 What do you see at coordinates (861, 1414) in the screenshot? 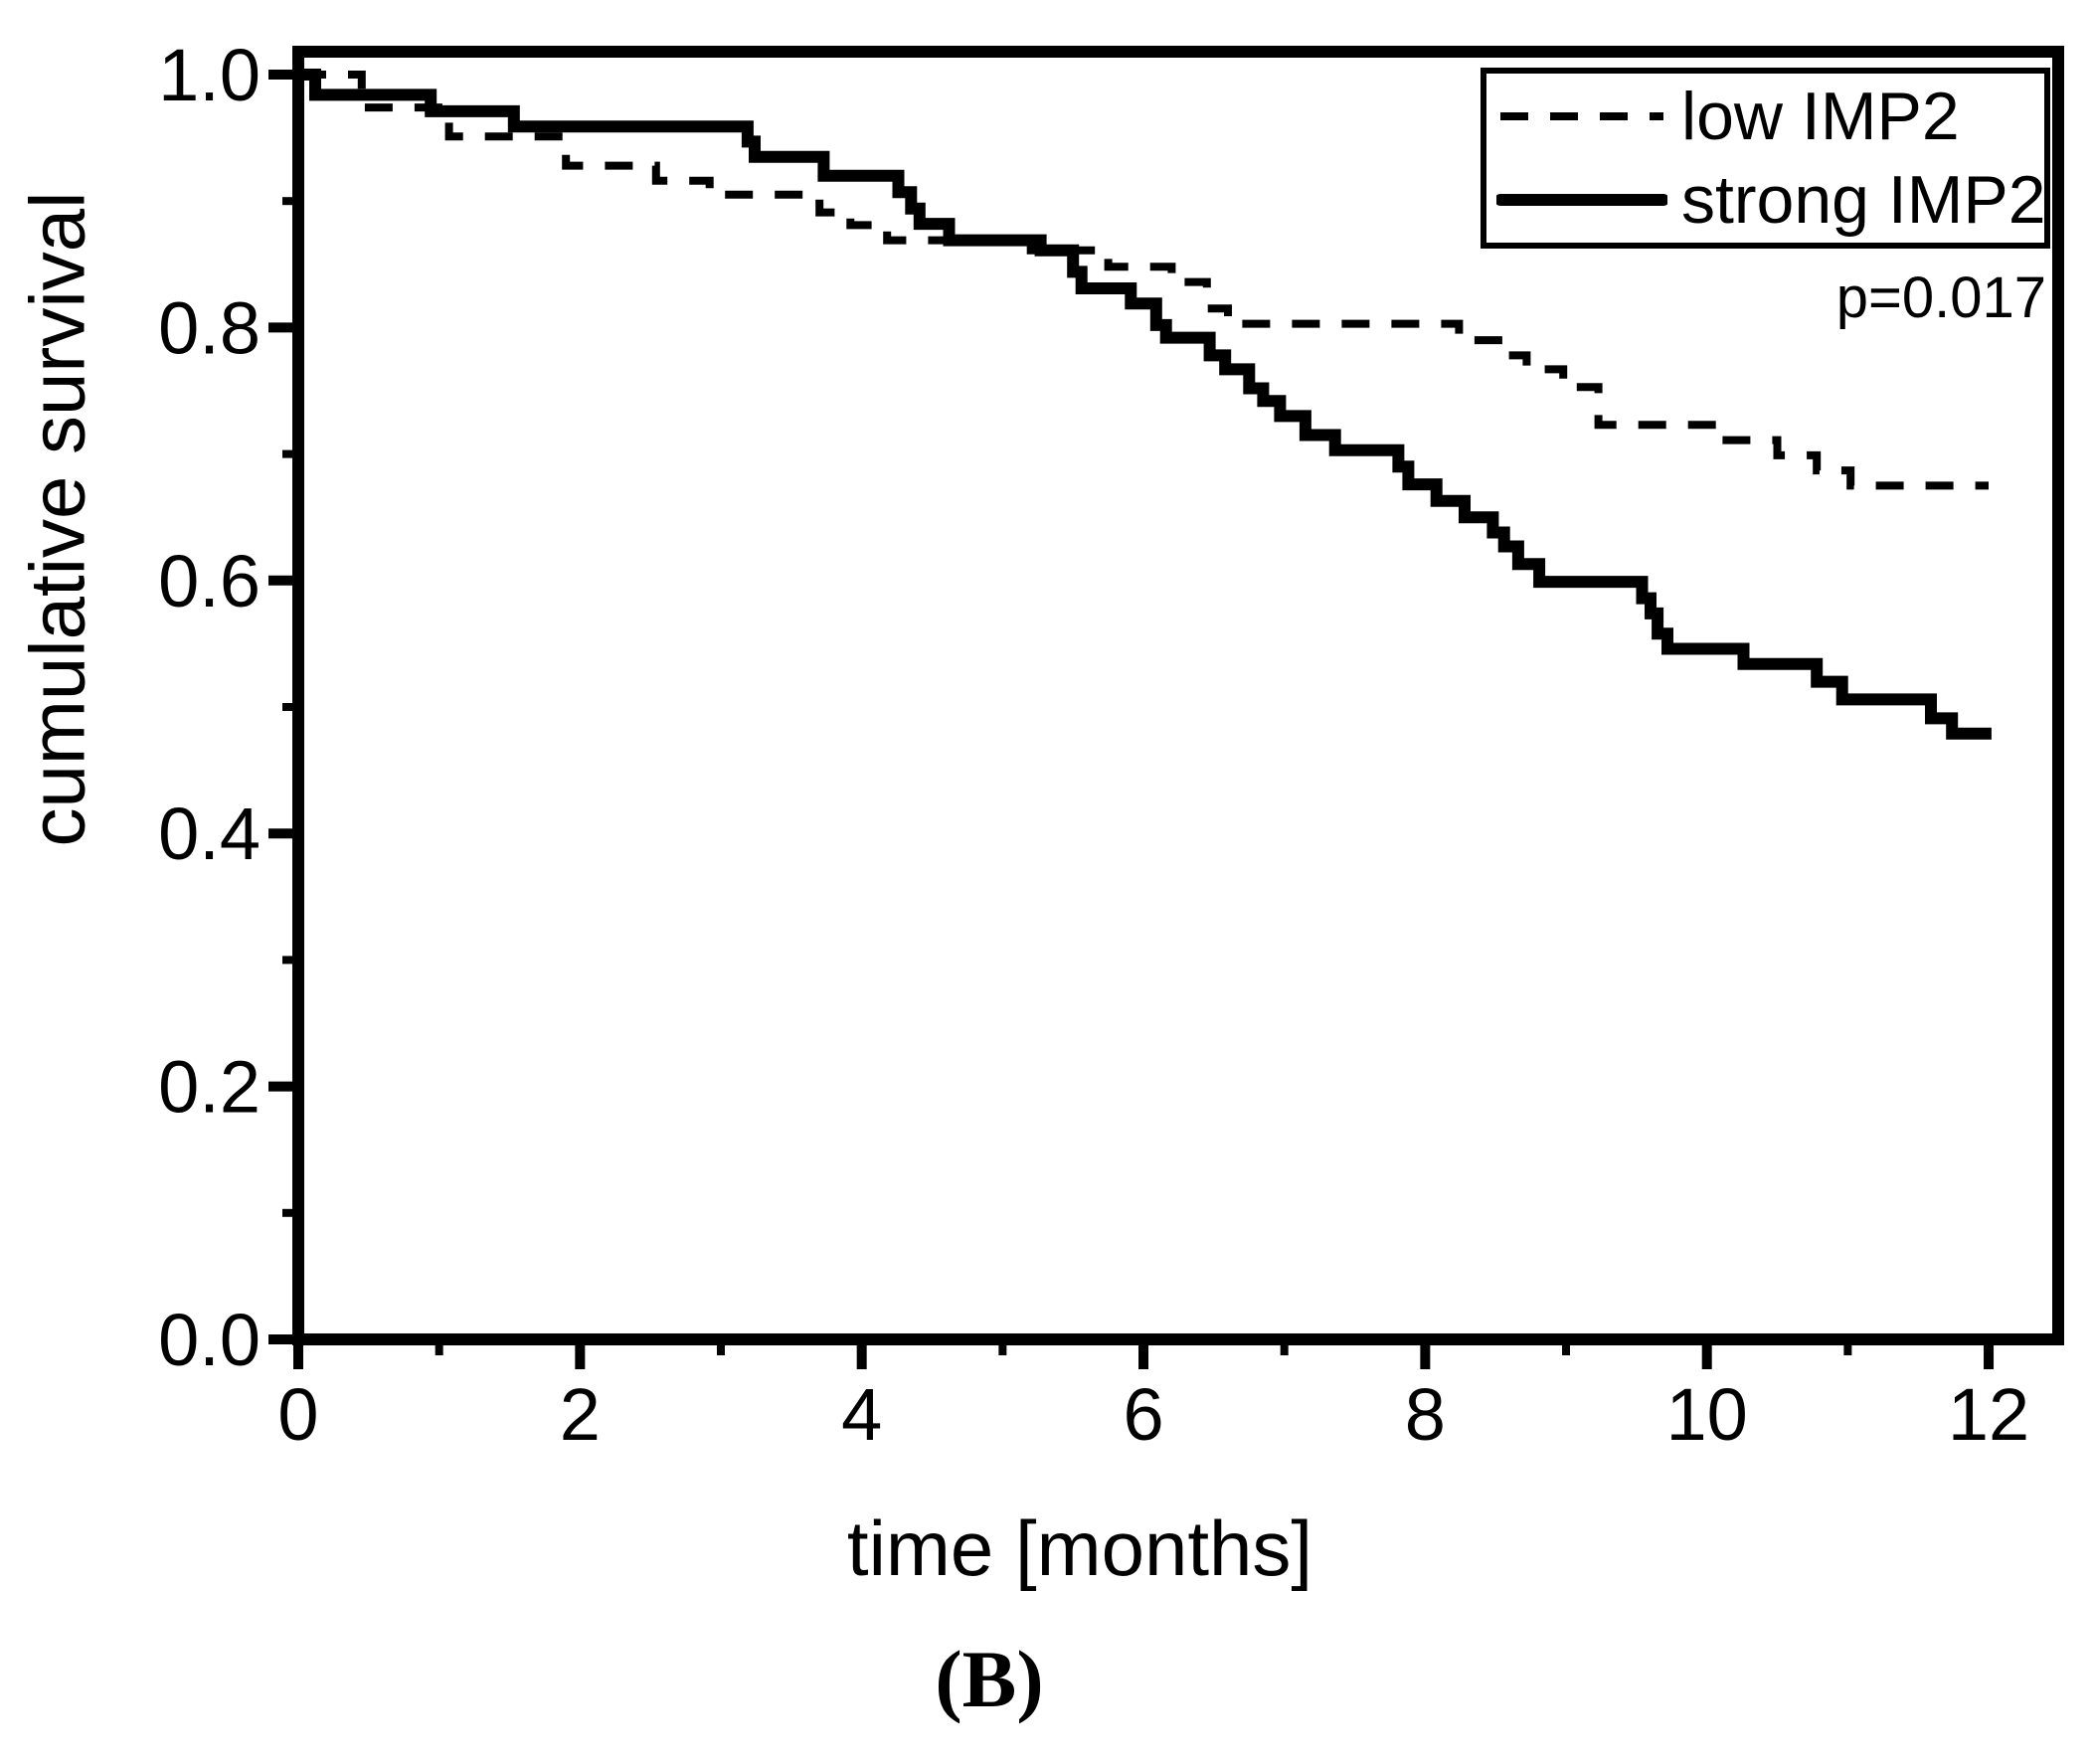
I see `x-tick-label: 4` at bounding box center [861, 1414].